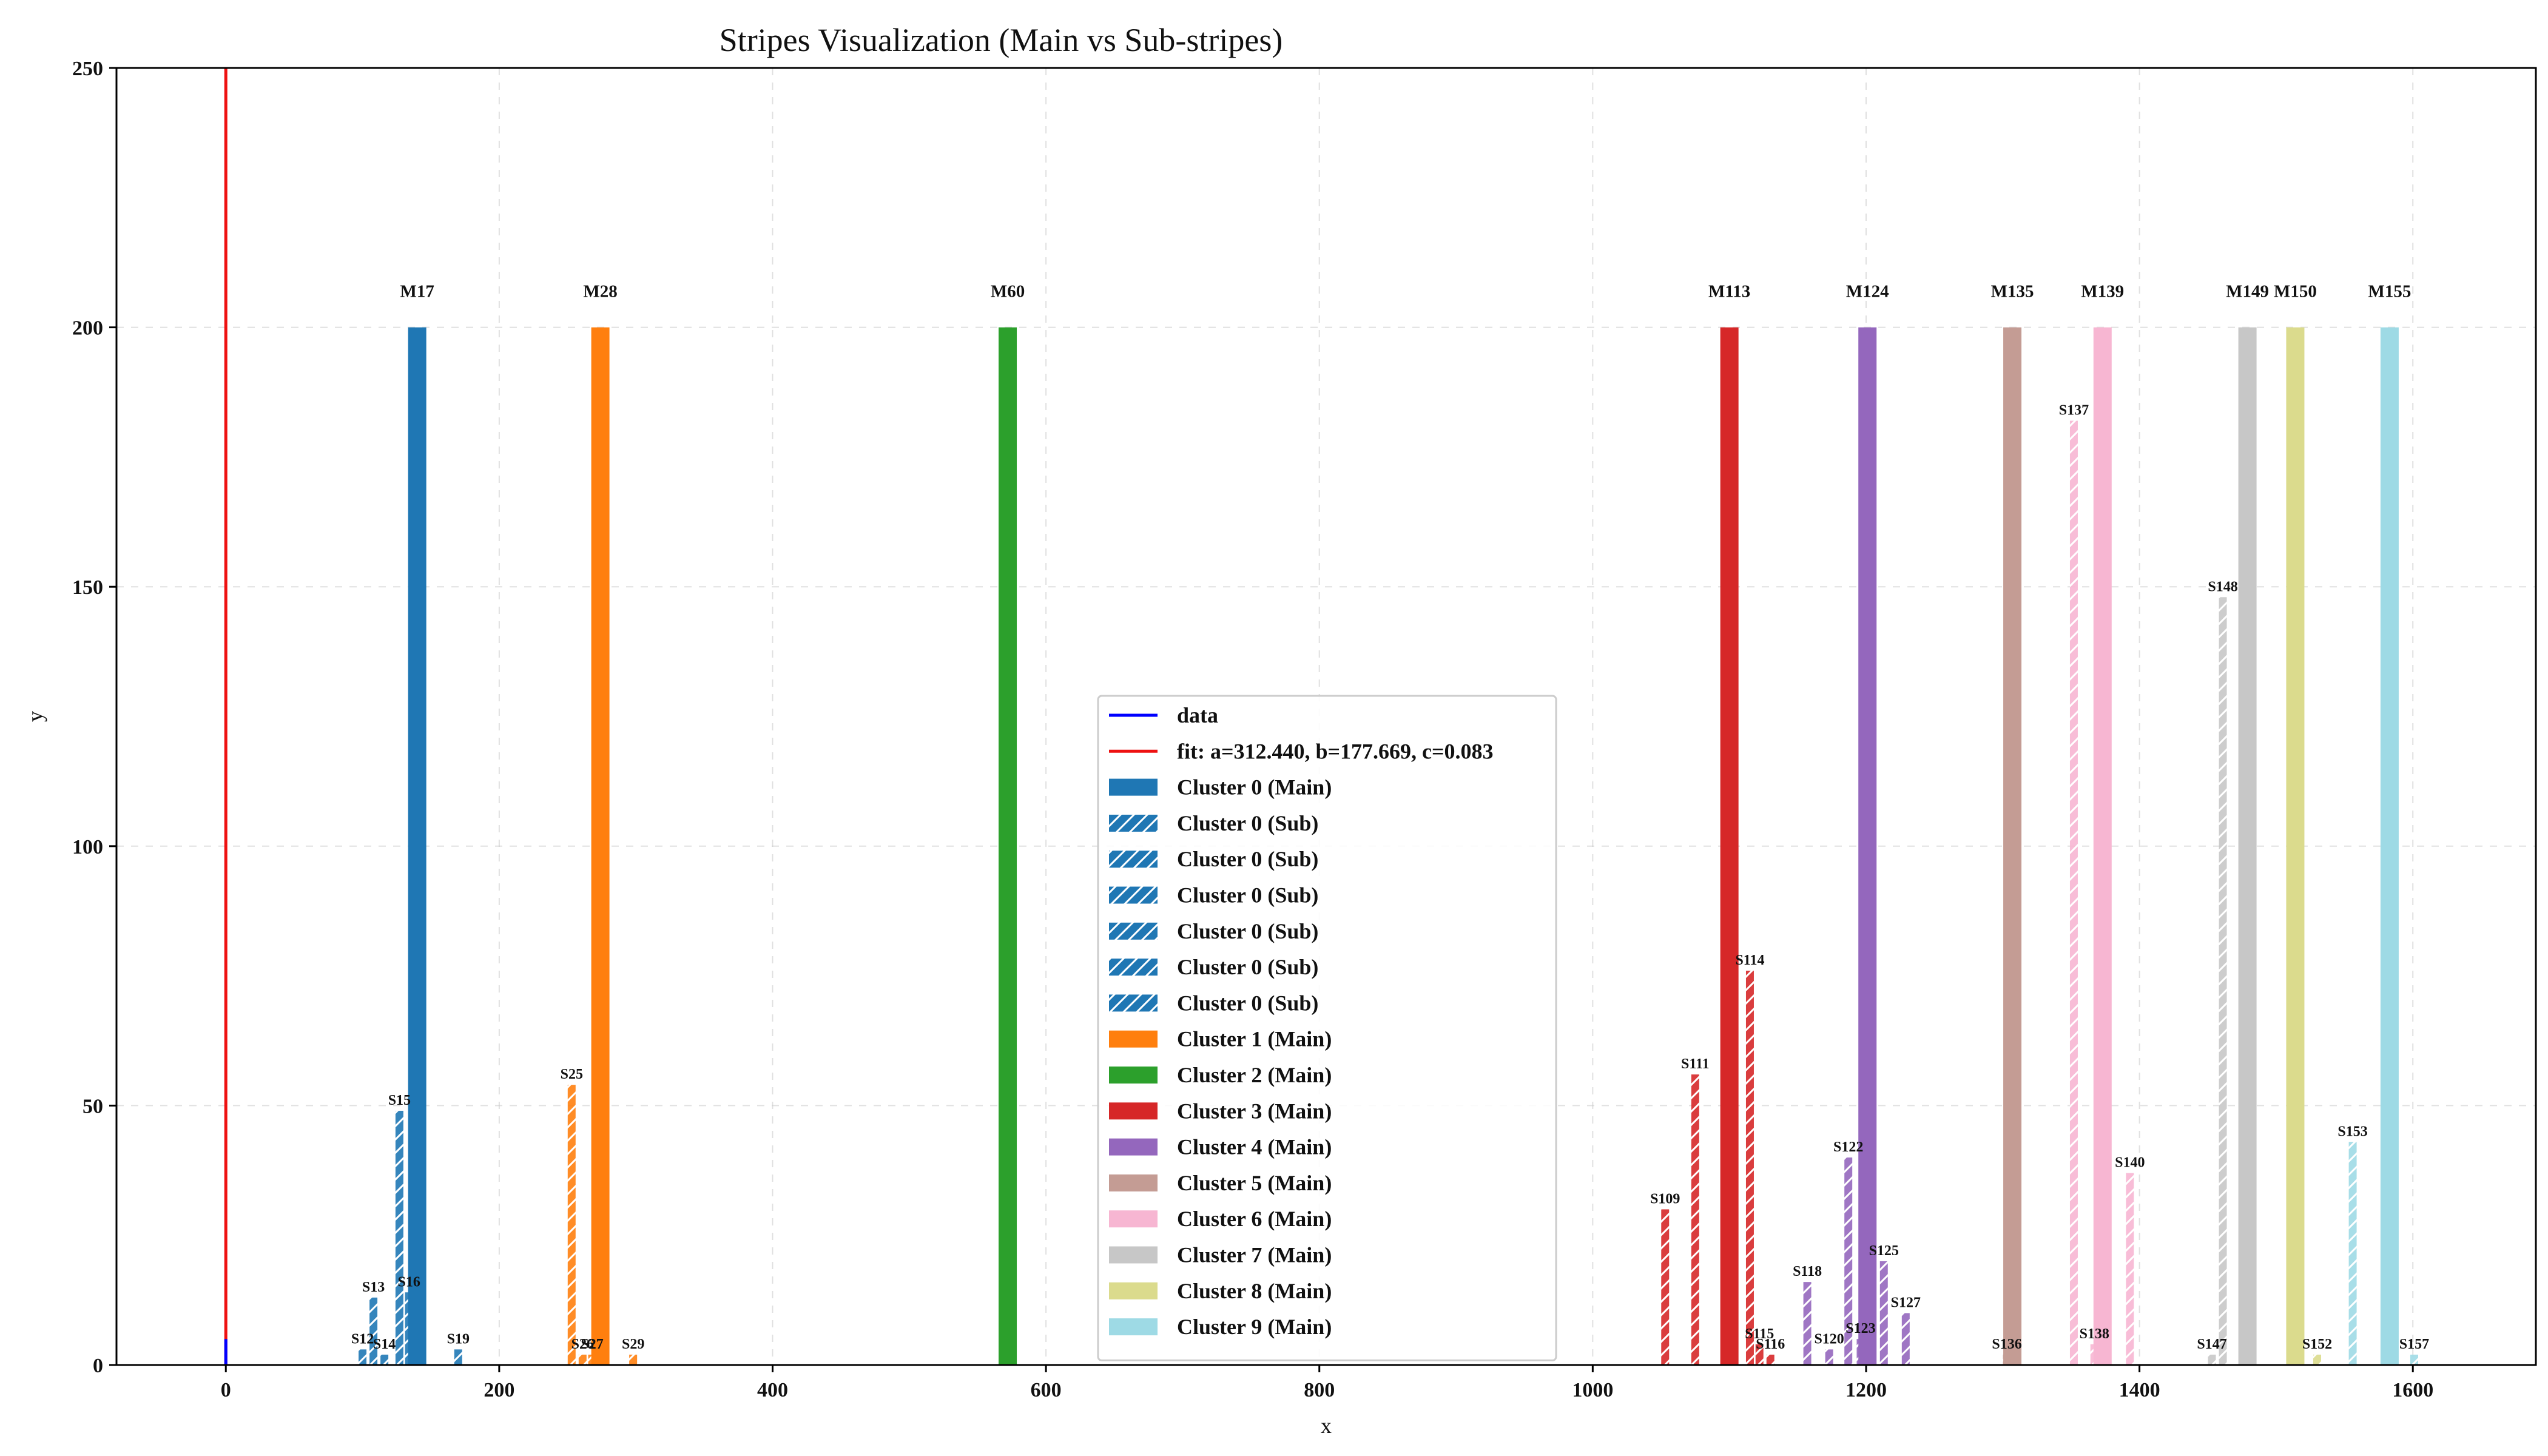  What do you see at coordinates (2295, 292) in the screenshot?
I see `bar-label: M150` at bounding box center [2295, 292].